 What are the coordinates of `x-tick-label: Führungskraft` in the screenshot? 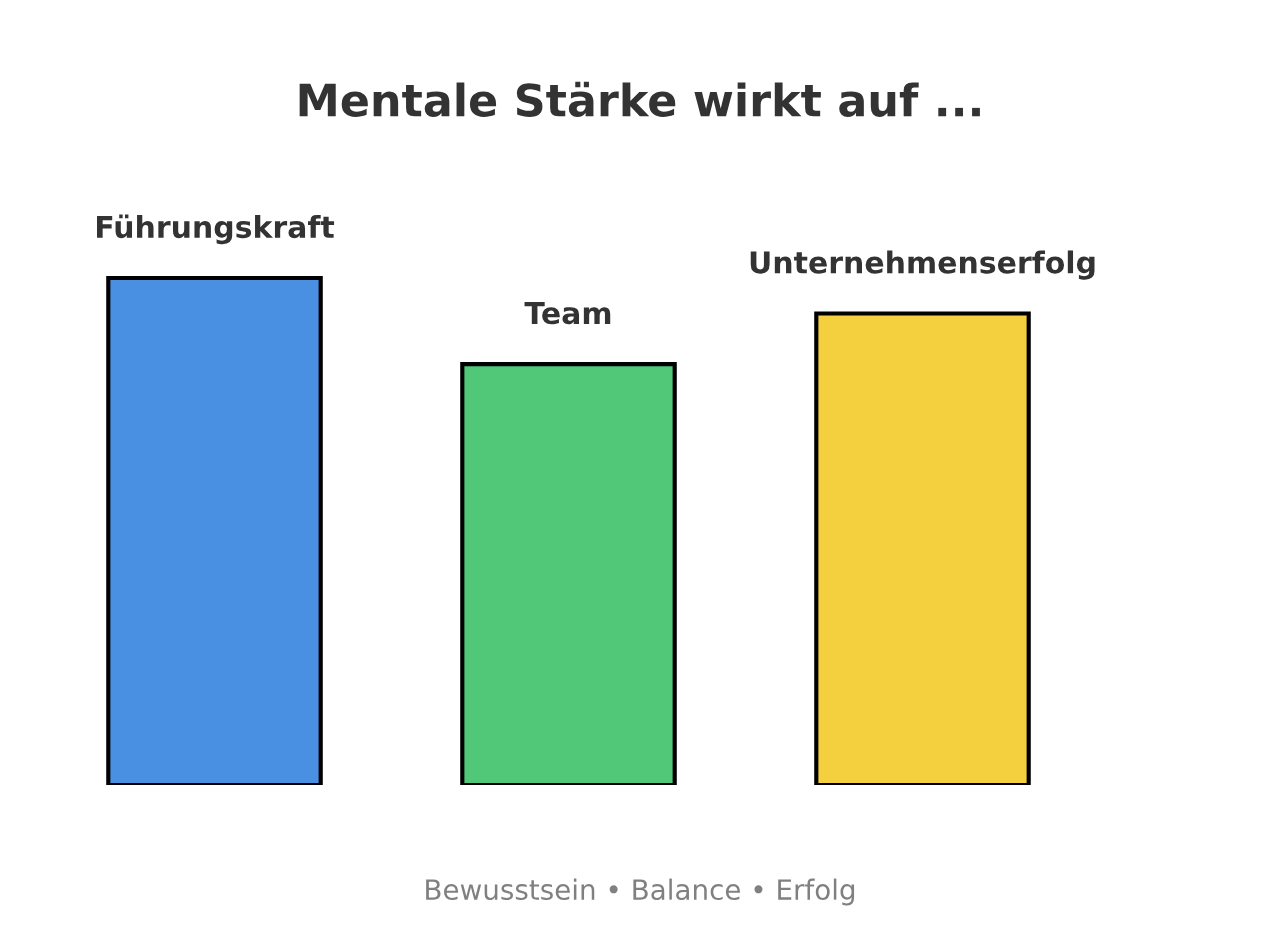 It's located at (216, 229).